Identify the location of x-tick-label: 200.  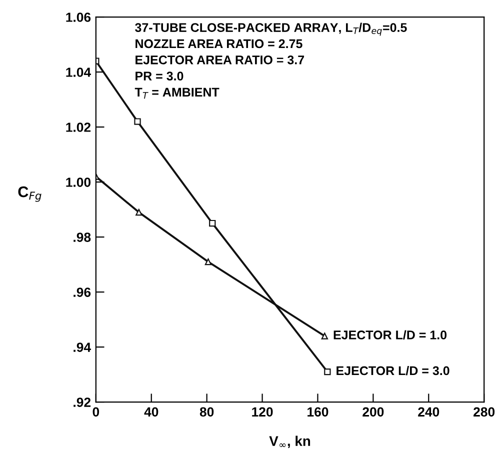
(373, 412).